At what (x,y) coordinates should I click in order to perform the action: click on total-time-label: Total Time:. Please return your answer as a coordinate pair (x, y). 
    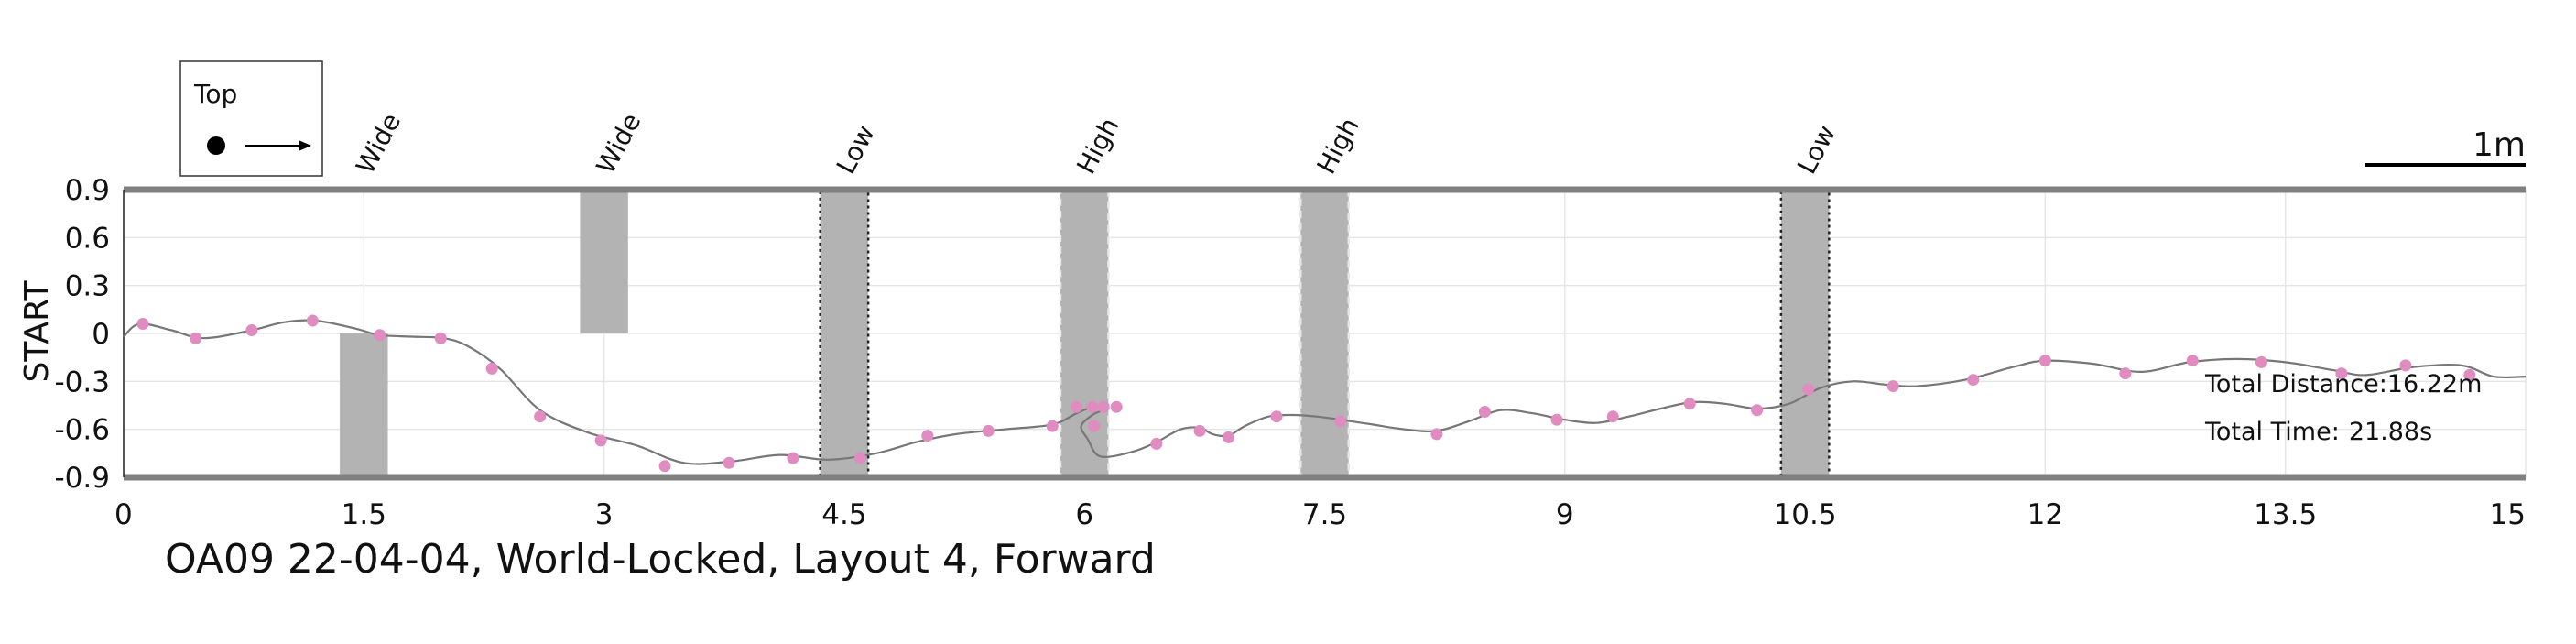
    Looking at the image, I should click on (2272, 432).